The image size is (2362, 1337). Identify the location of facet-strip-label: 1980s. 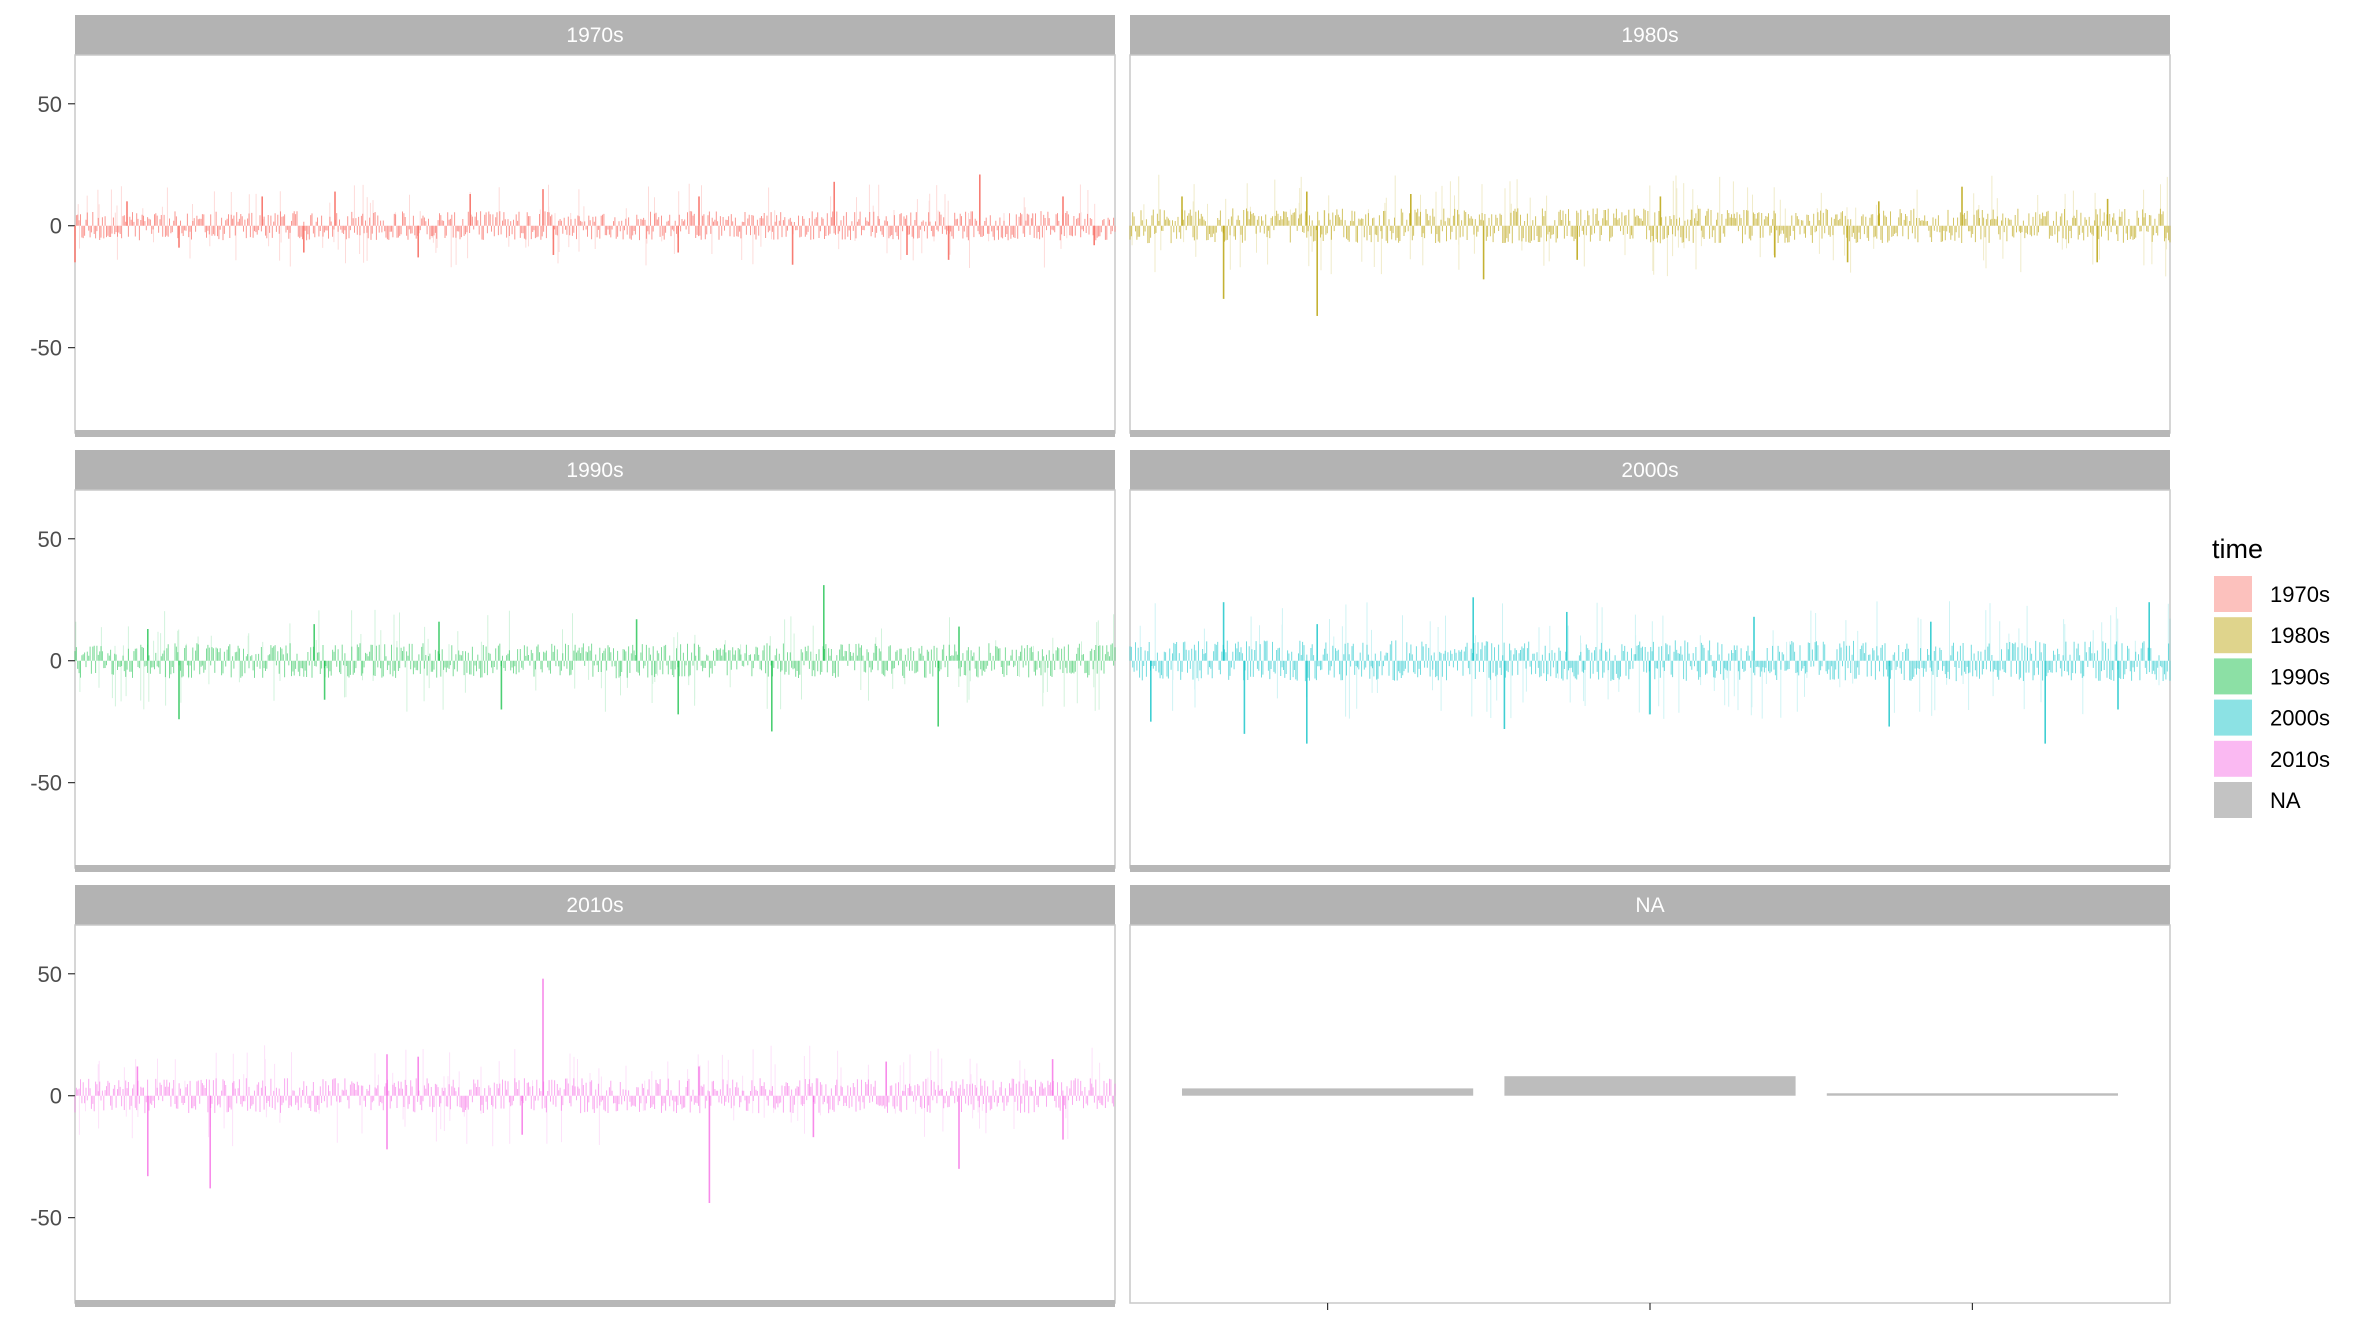
(1649, 35).